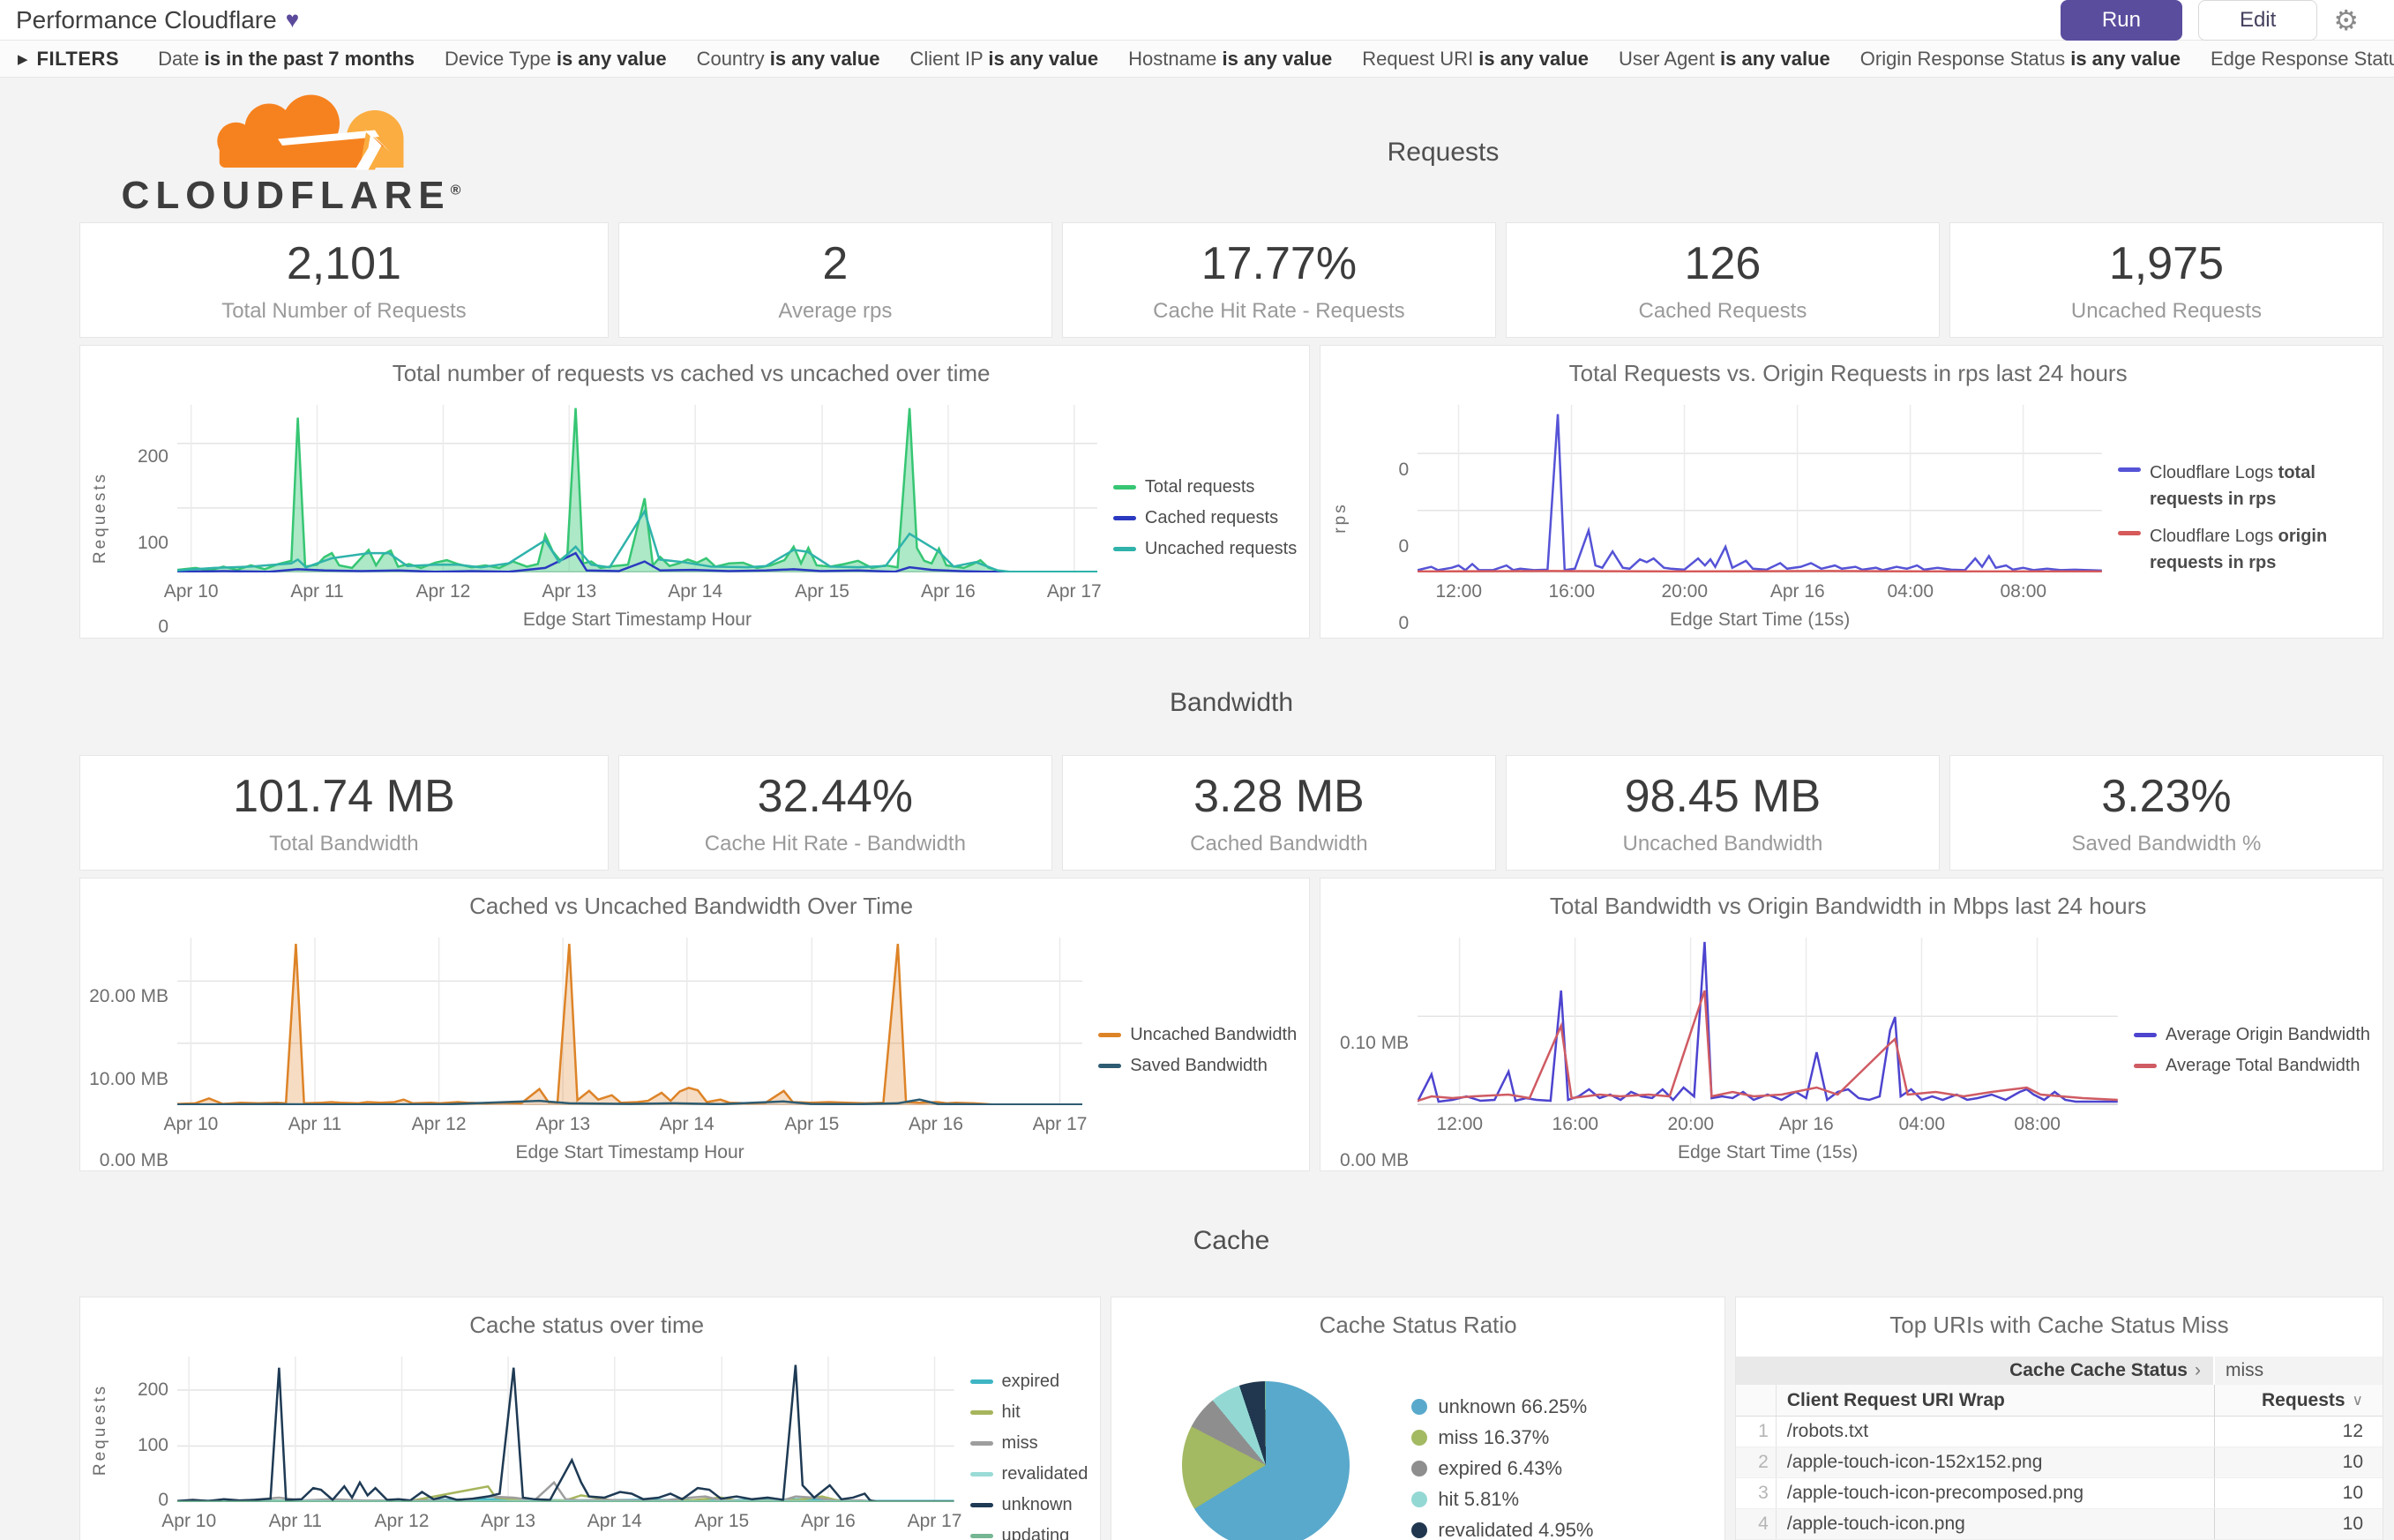  I want to click on kpi-value: 32.44%, so click(835, 796).